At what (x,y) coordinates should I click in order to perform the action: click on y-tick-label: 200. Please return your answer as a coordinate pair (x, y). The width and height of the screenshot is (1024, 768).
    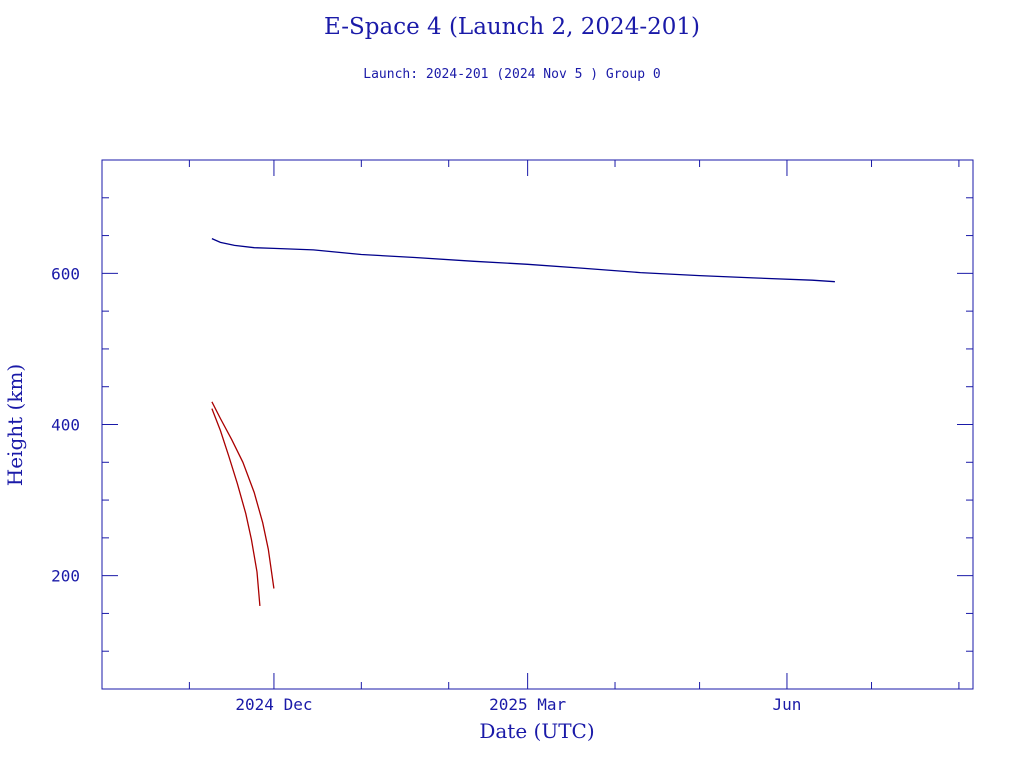
    Looking at the image, I should click on (65, 576).